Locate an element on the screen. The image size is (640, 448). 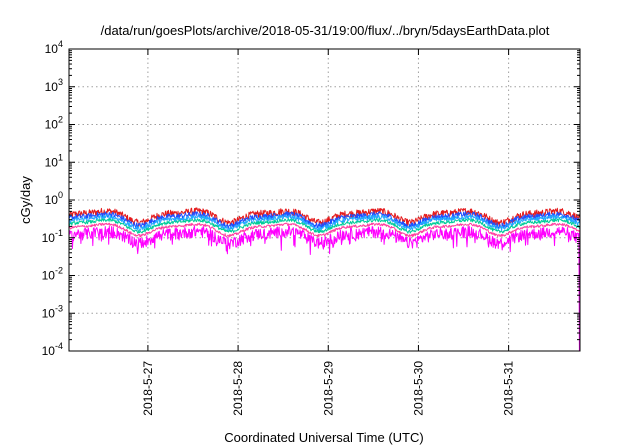
y-tick-label: 10² is located at coordinates (54, 123).